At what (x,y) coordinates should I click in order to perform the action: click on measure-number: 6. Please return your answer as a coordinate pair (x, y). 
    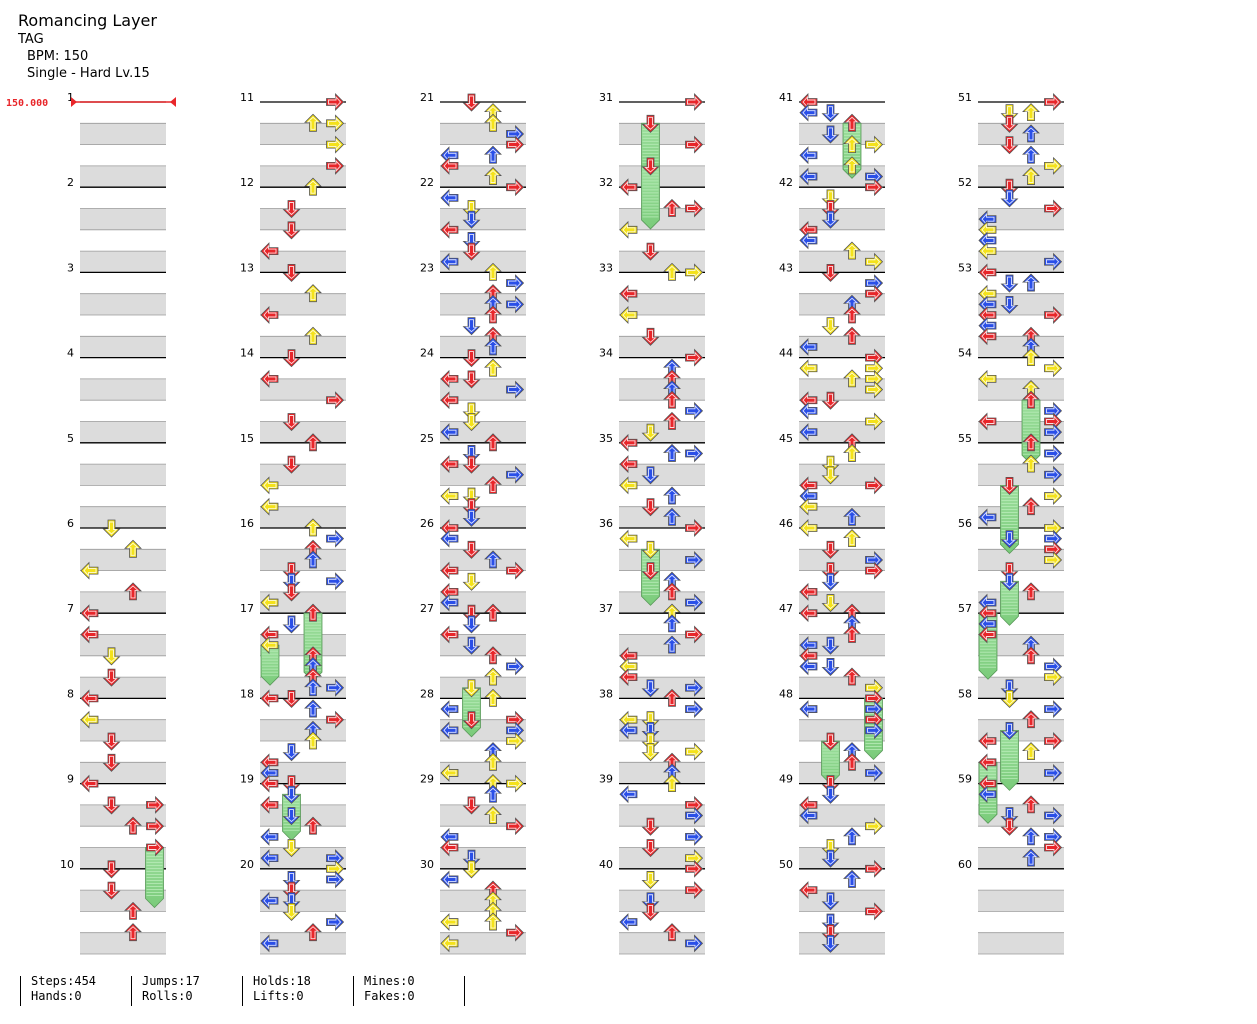
    Looking at the image, I should click on (70, 523).